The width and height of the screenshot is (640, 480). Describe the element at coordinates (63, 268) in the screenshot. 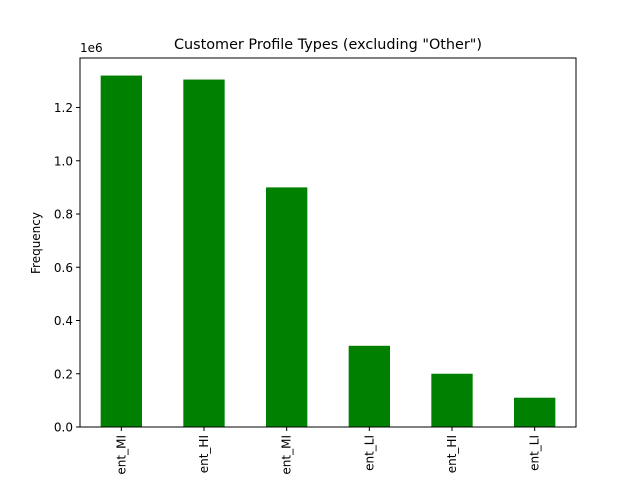

I see `y-tick-label: 0.6` at that location.